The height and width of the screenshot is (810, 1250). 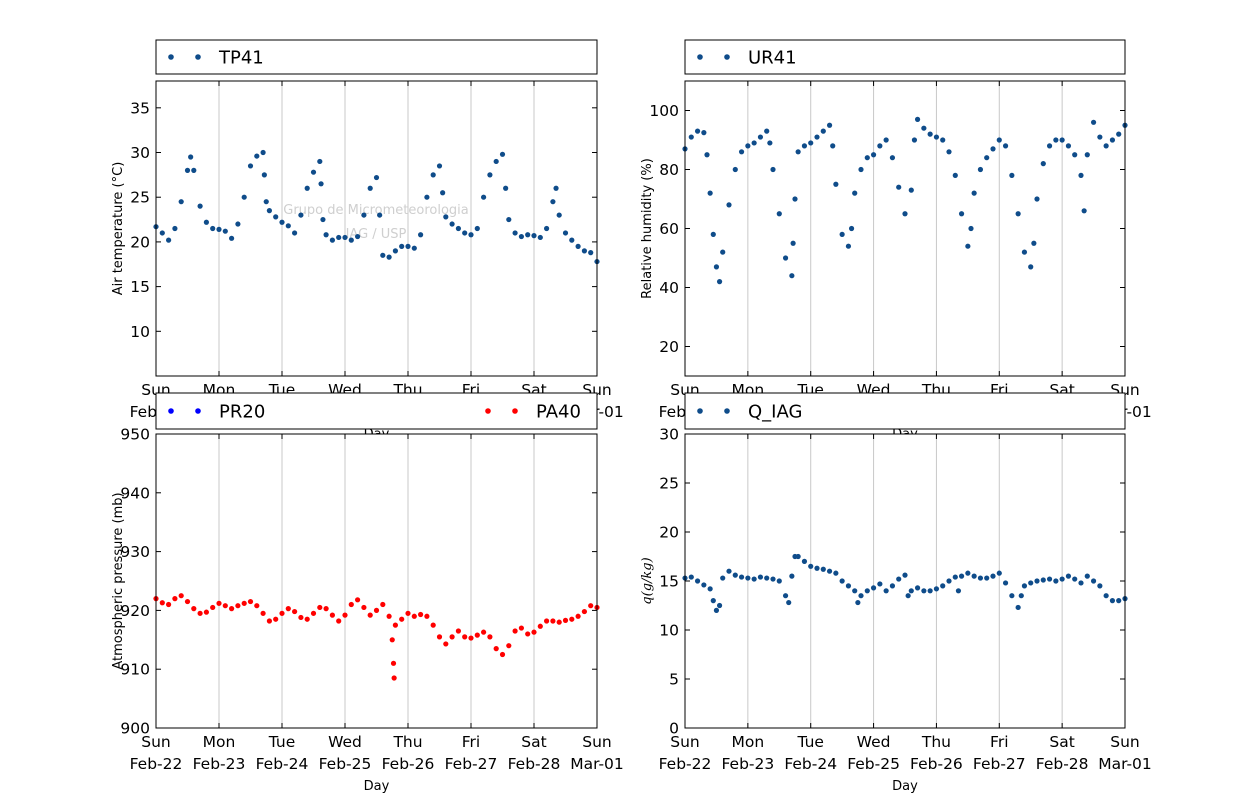 I want to click on x-tick-day: Tue, so click(x=809, y=742).